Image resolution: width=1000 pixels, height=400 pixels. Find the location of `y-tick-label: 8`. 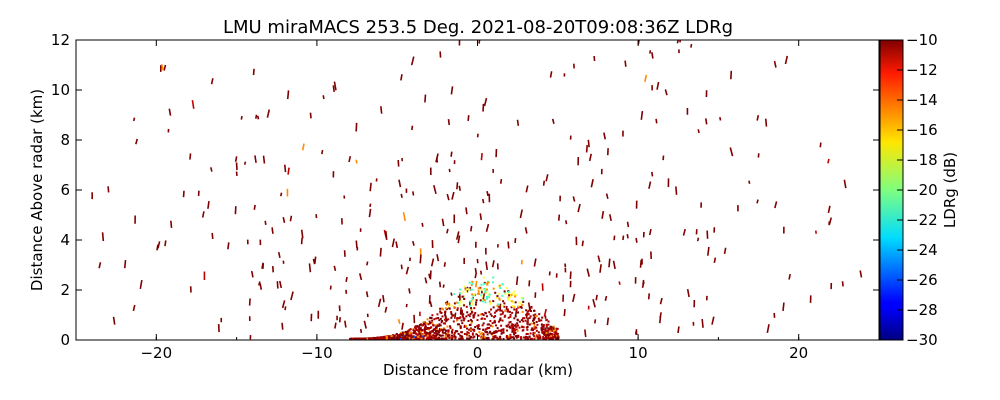

y-tick-label: 8 is located at coordinates (65, 140).